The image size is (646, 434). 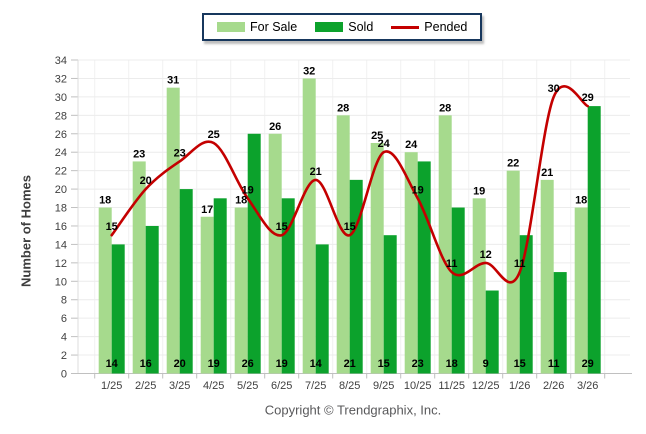 I want to click on label-sold: 29, so click(x=588, y=364).